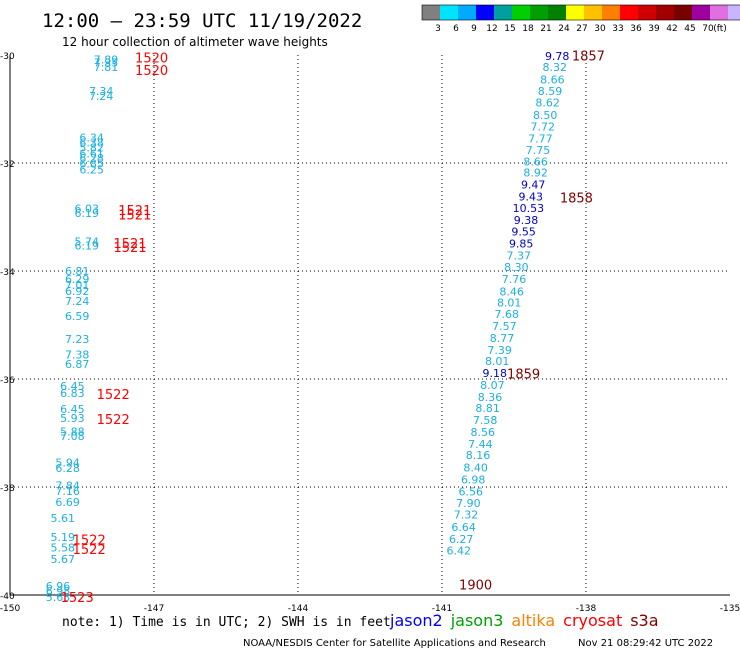 The image size is (740, 650). What do you see at coordinates (521, 243) in the screenshot?
I see `wave-height-label: 9.85` at bounding box center [521, 243].